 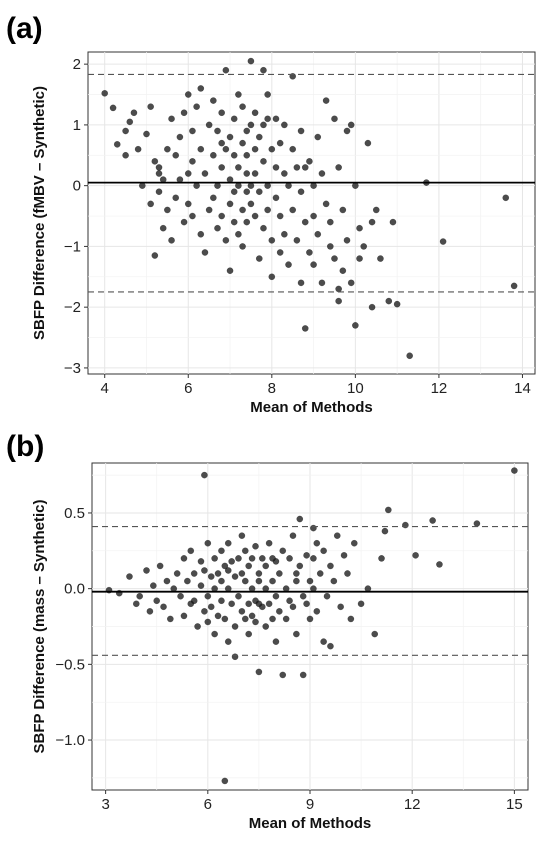 I want to click on y-tick-label: −3, so click(x=72, y=368).